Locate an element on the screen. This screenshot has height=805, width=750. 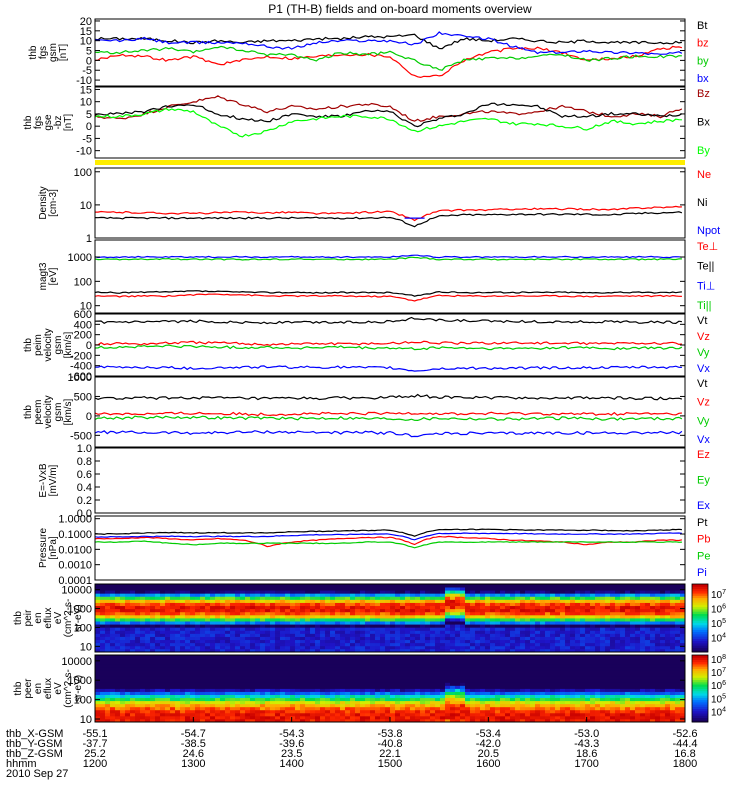
y-axis-label-line: [eV] is located at coordinates (53, 276).